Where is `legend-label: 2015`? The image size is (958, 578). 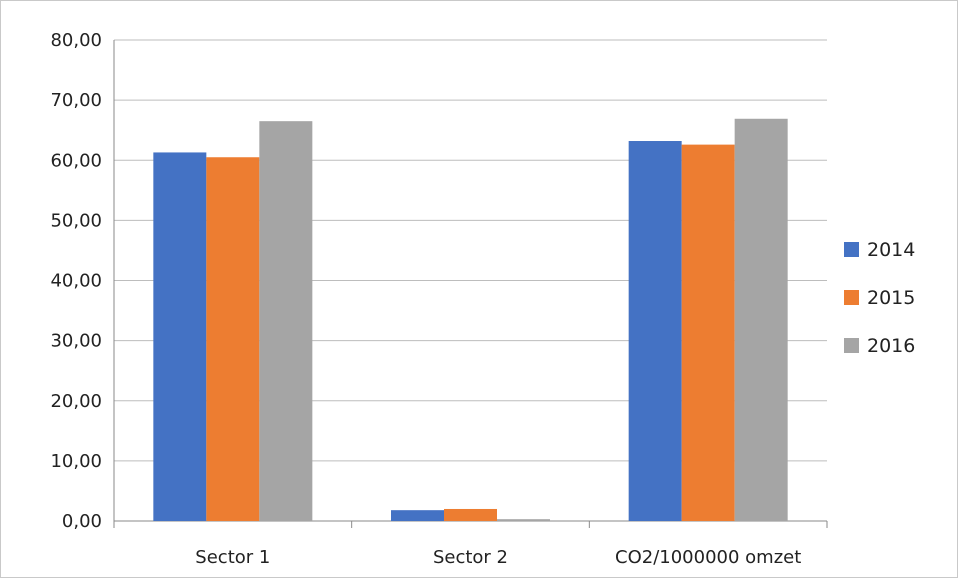 legend-label: 2015 is located at coordinates (891, 298).